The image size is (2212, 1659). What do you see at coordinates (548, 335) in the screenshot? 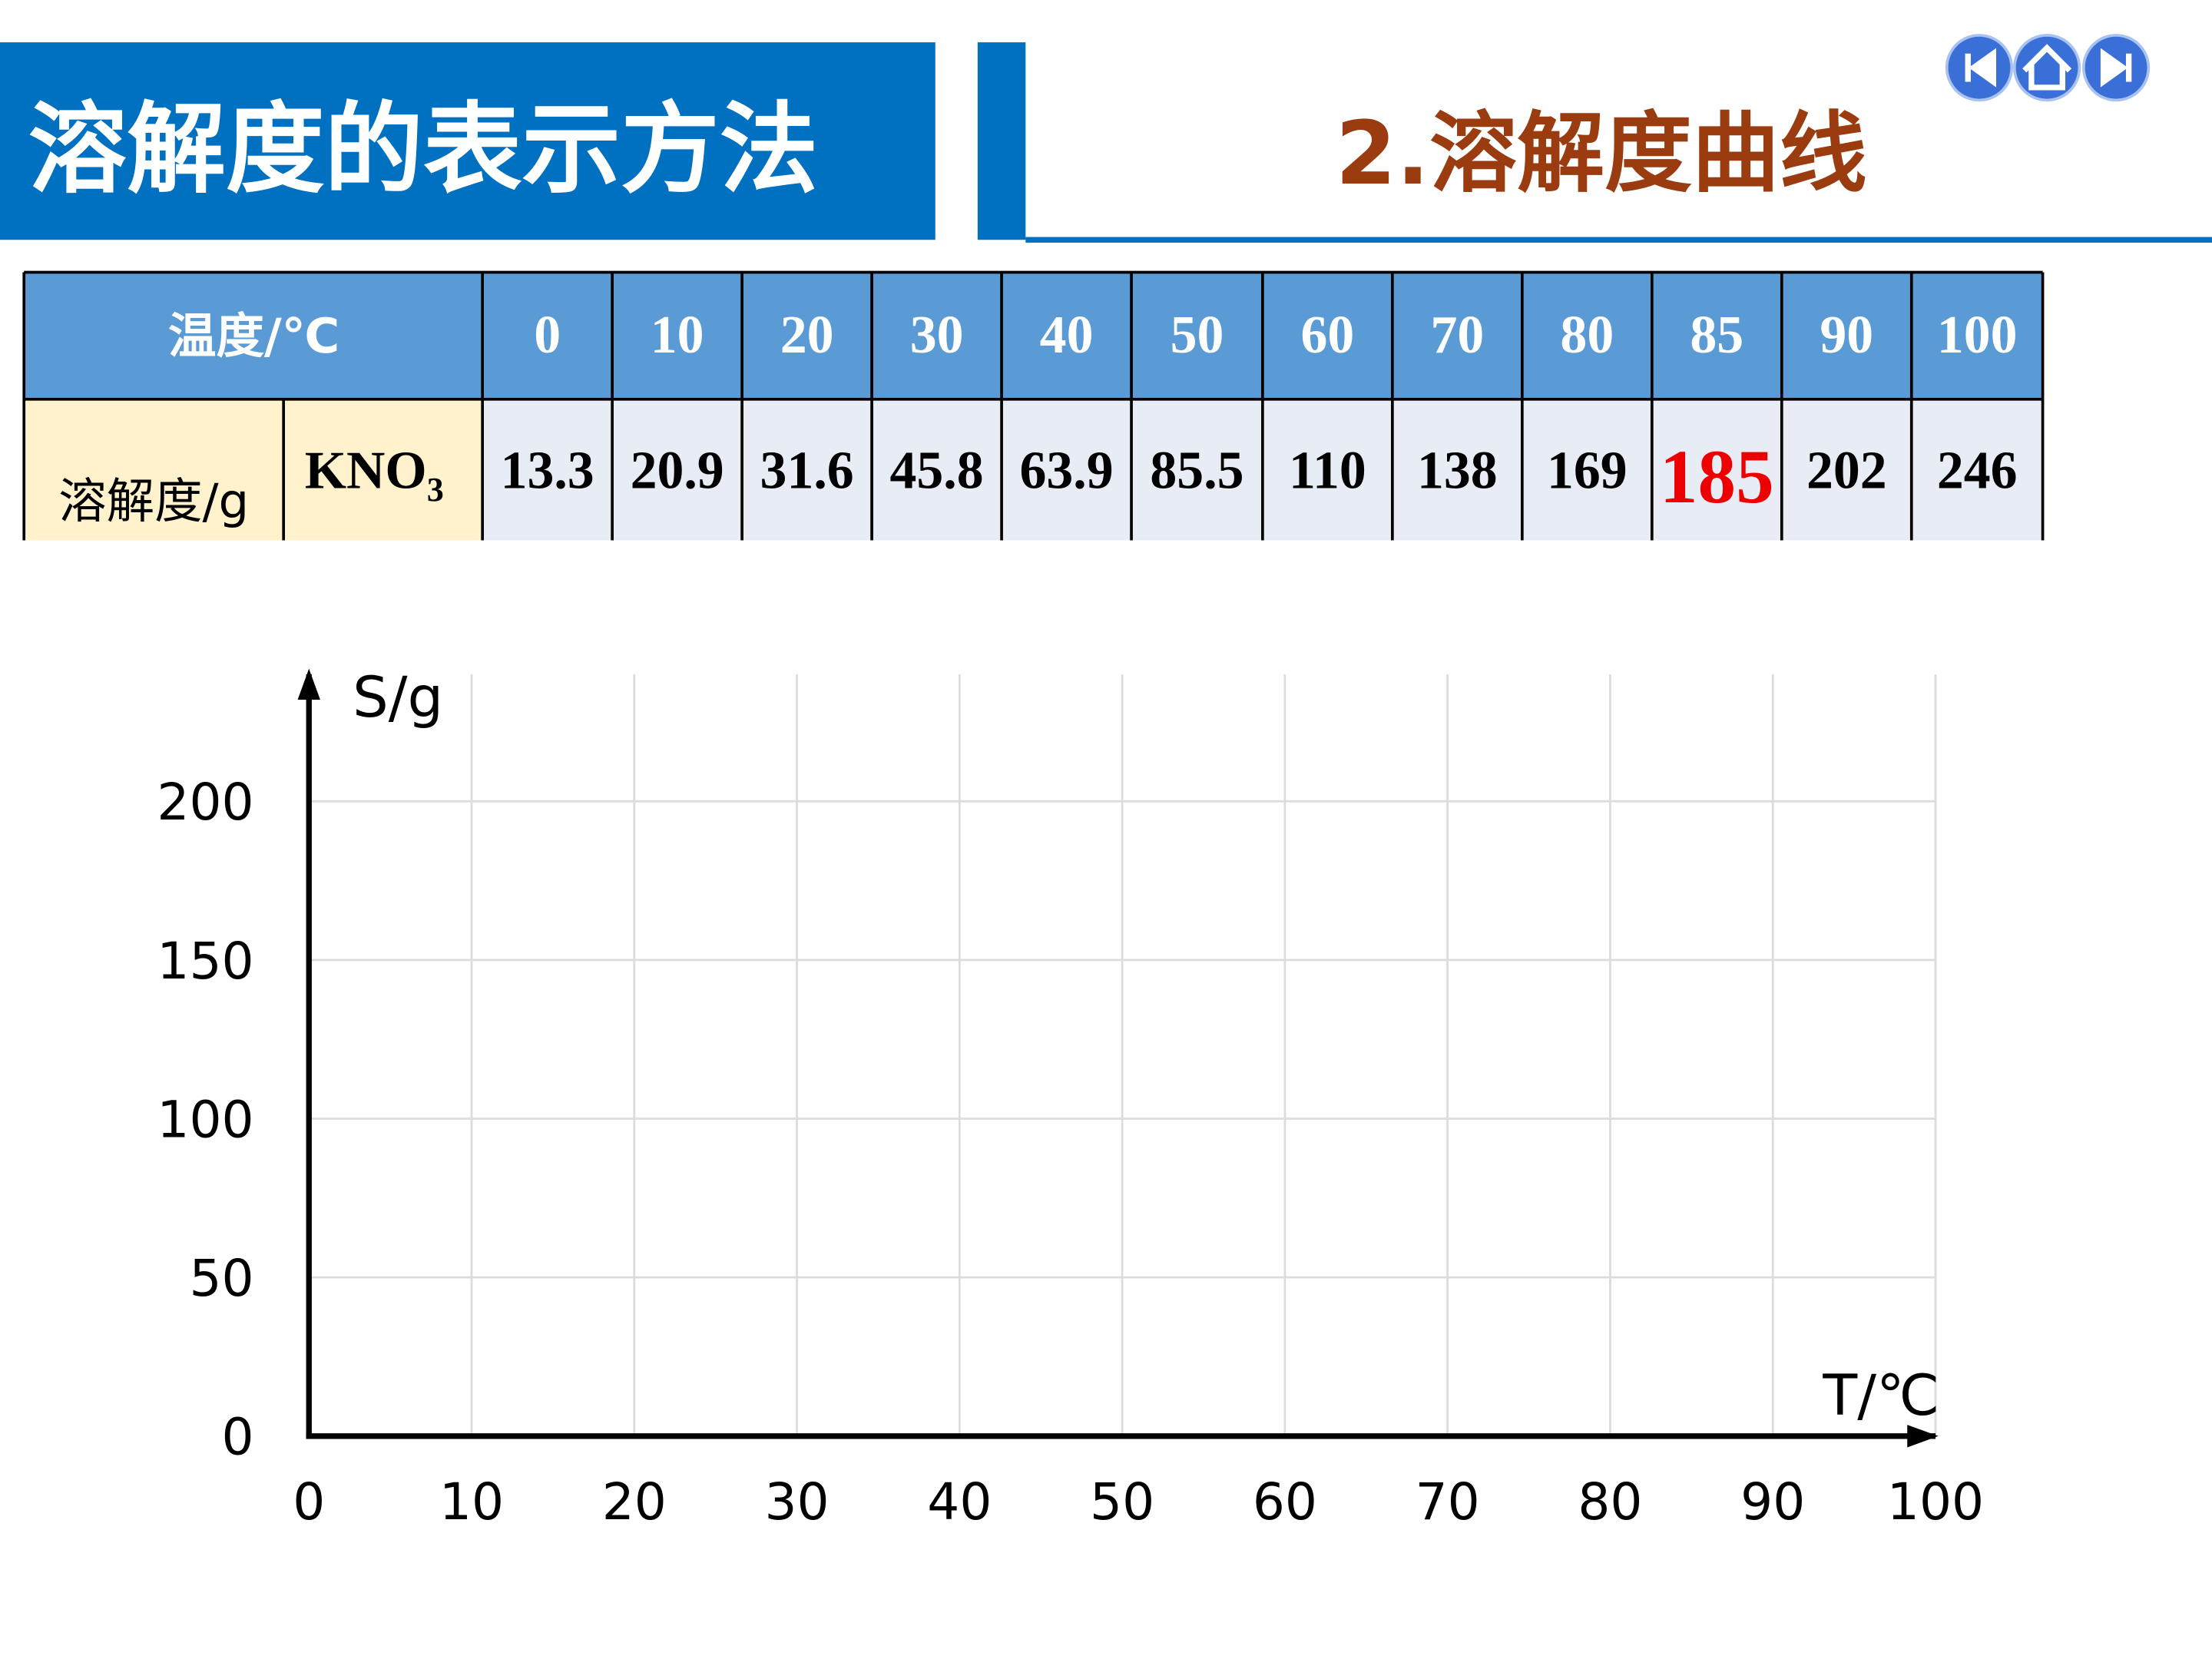
I see `temperature: 0` at bounding box center [548, 335].